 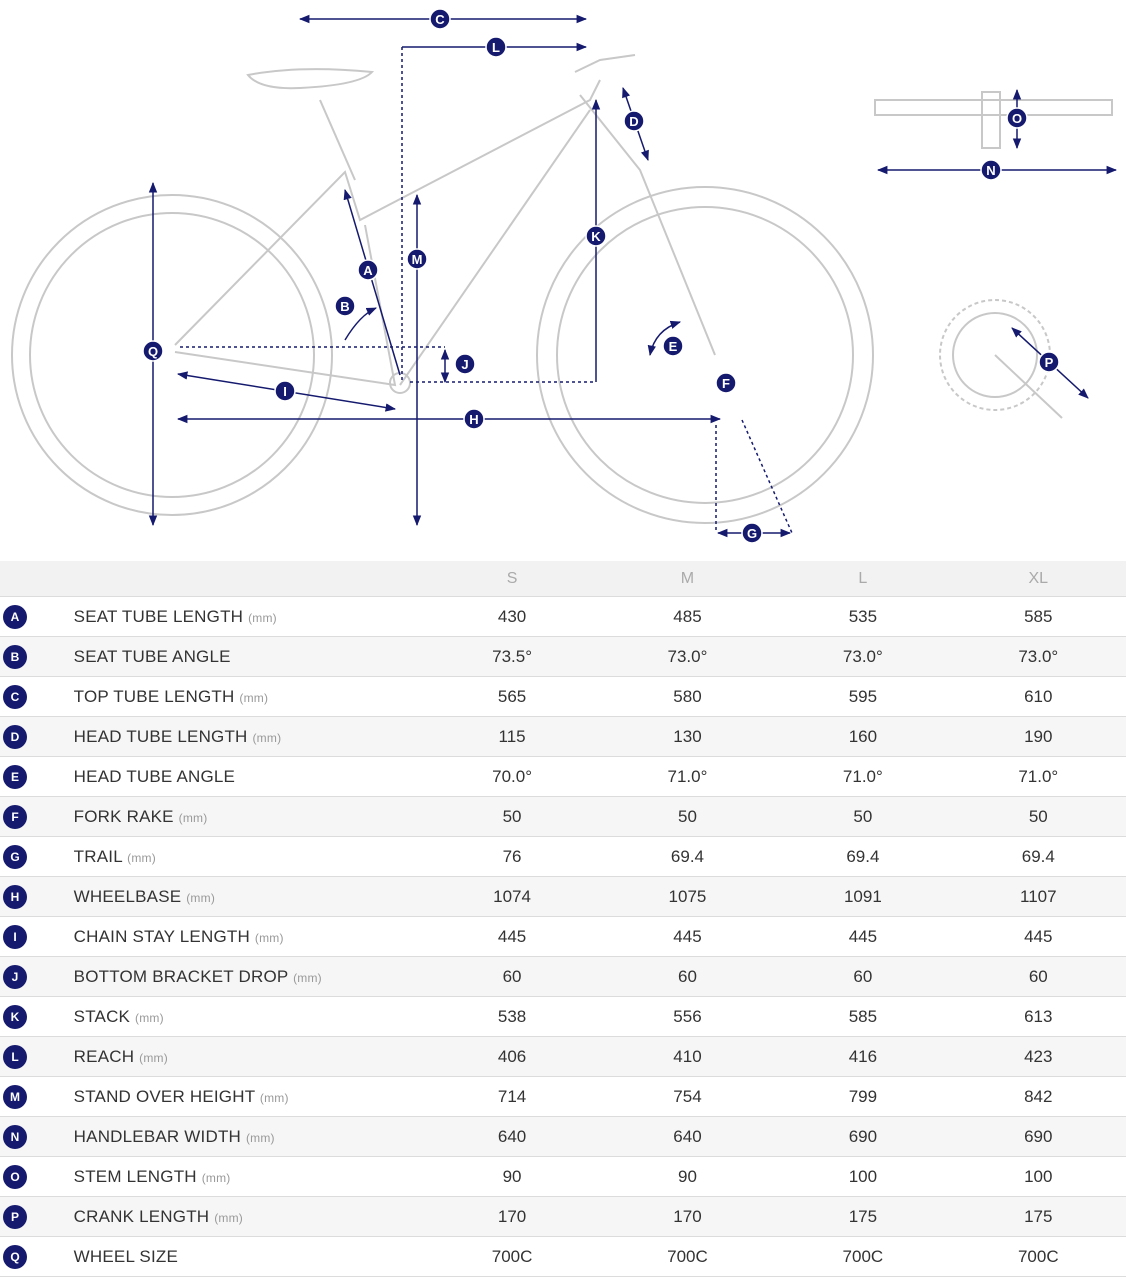 What do you see at coordinates (104, 1056) in the screenshot?
I see `measure-name: REACH` at bounding box center [104, 1056].